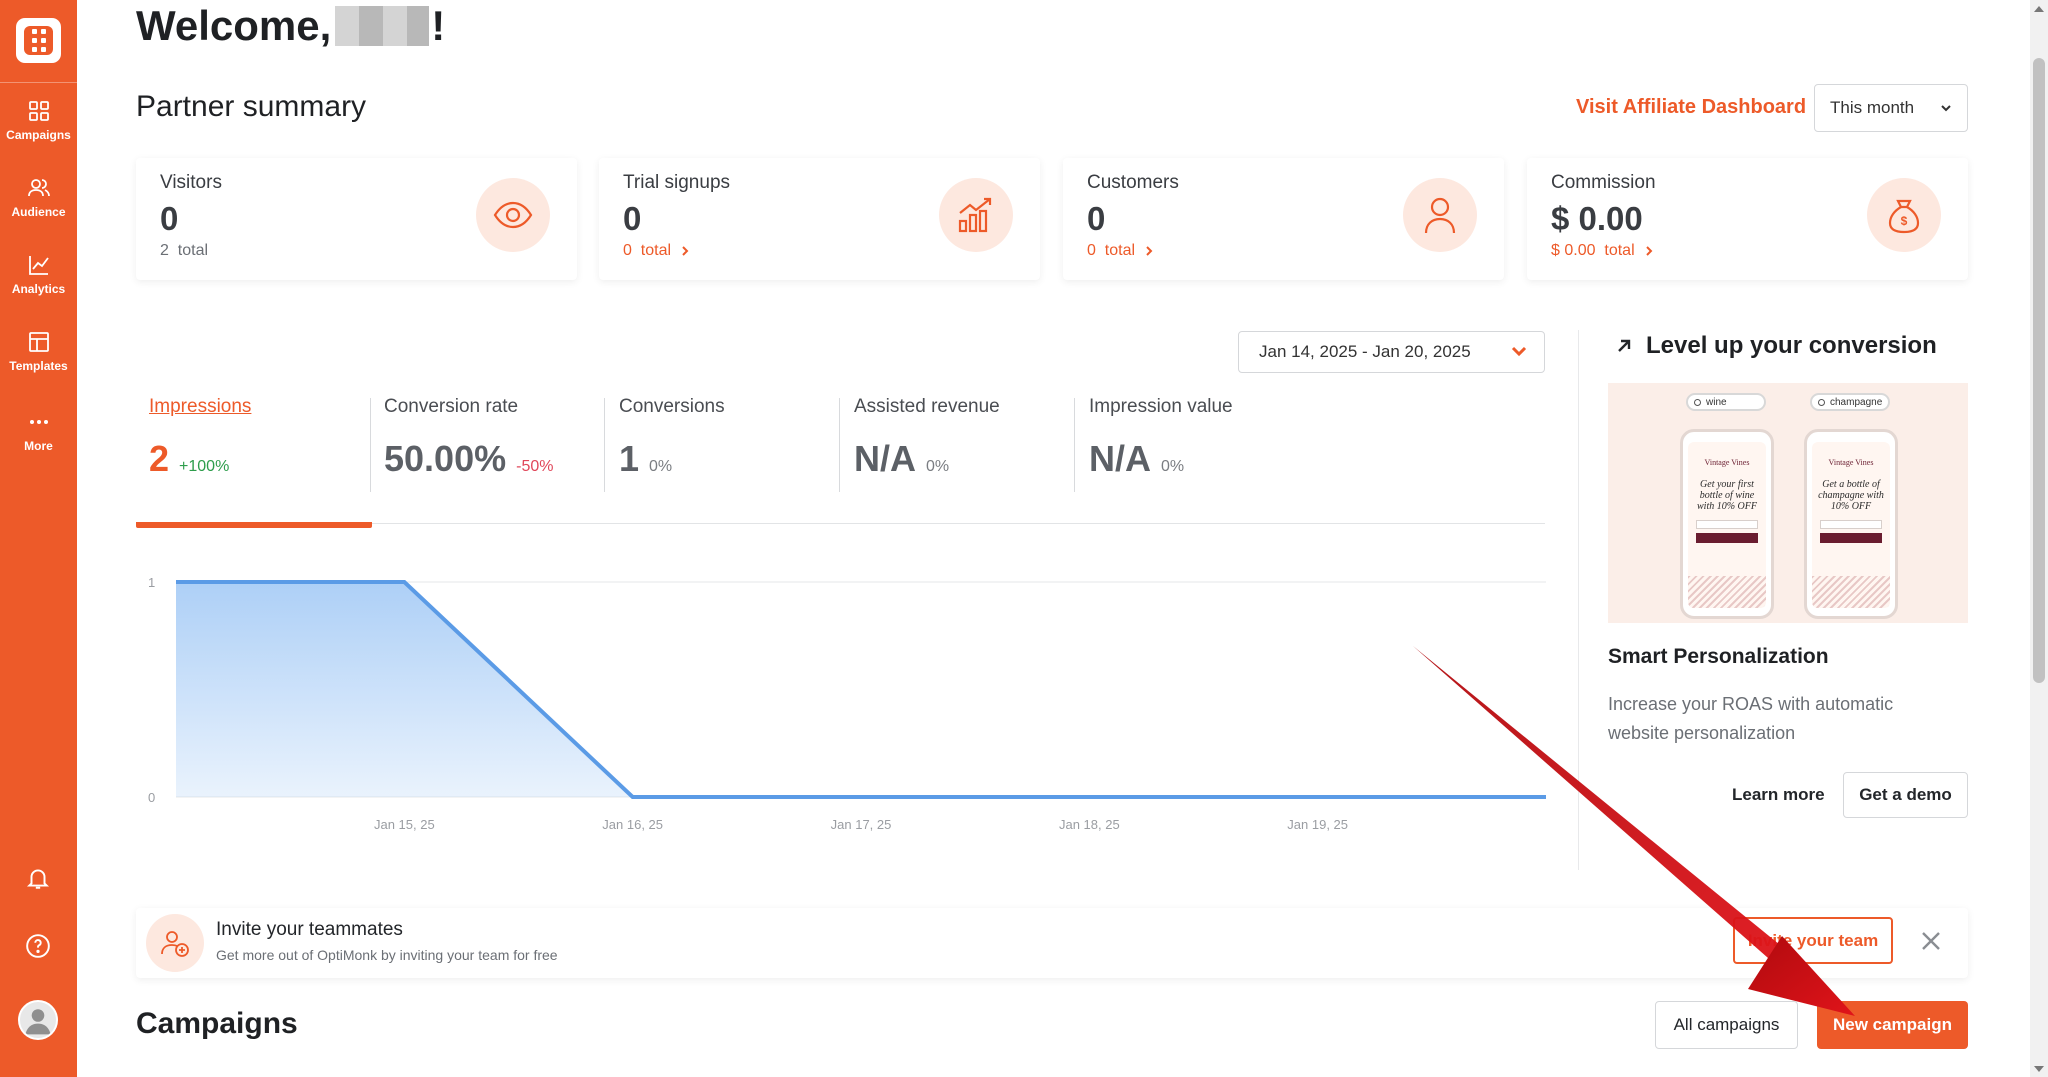  I want to click on promo-divider, so click(1578, 600).